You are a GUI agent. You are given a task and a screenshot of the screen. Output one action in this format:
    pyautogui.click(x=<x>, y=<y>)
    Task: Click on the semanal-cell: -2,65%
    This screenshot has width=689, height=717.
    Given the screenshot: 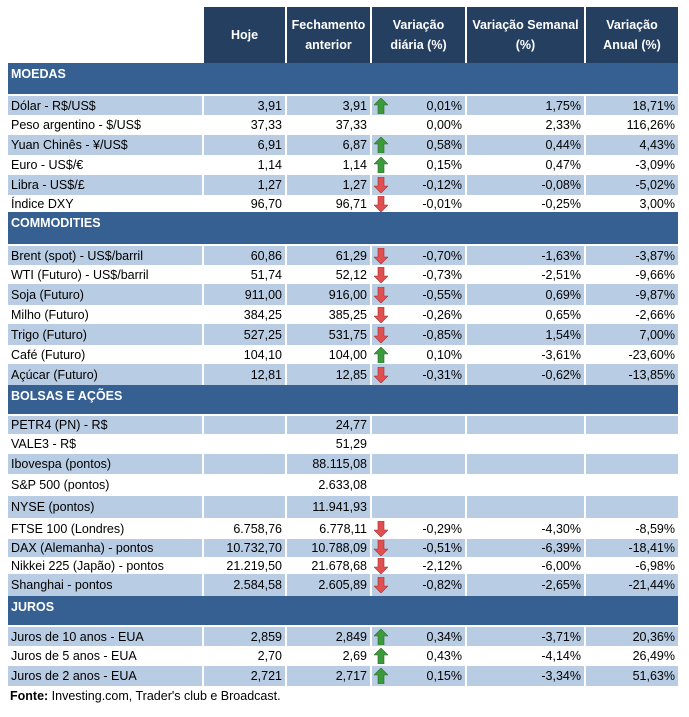 What is the action you would take?
    pyautogui.click(x=525, y=585)
    